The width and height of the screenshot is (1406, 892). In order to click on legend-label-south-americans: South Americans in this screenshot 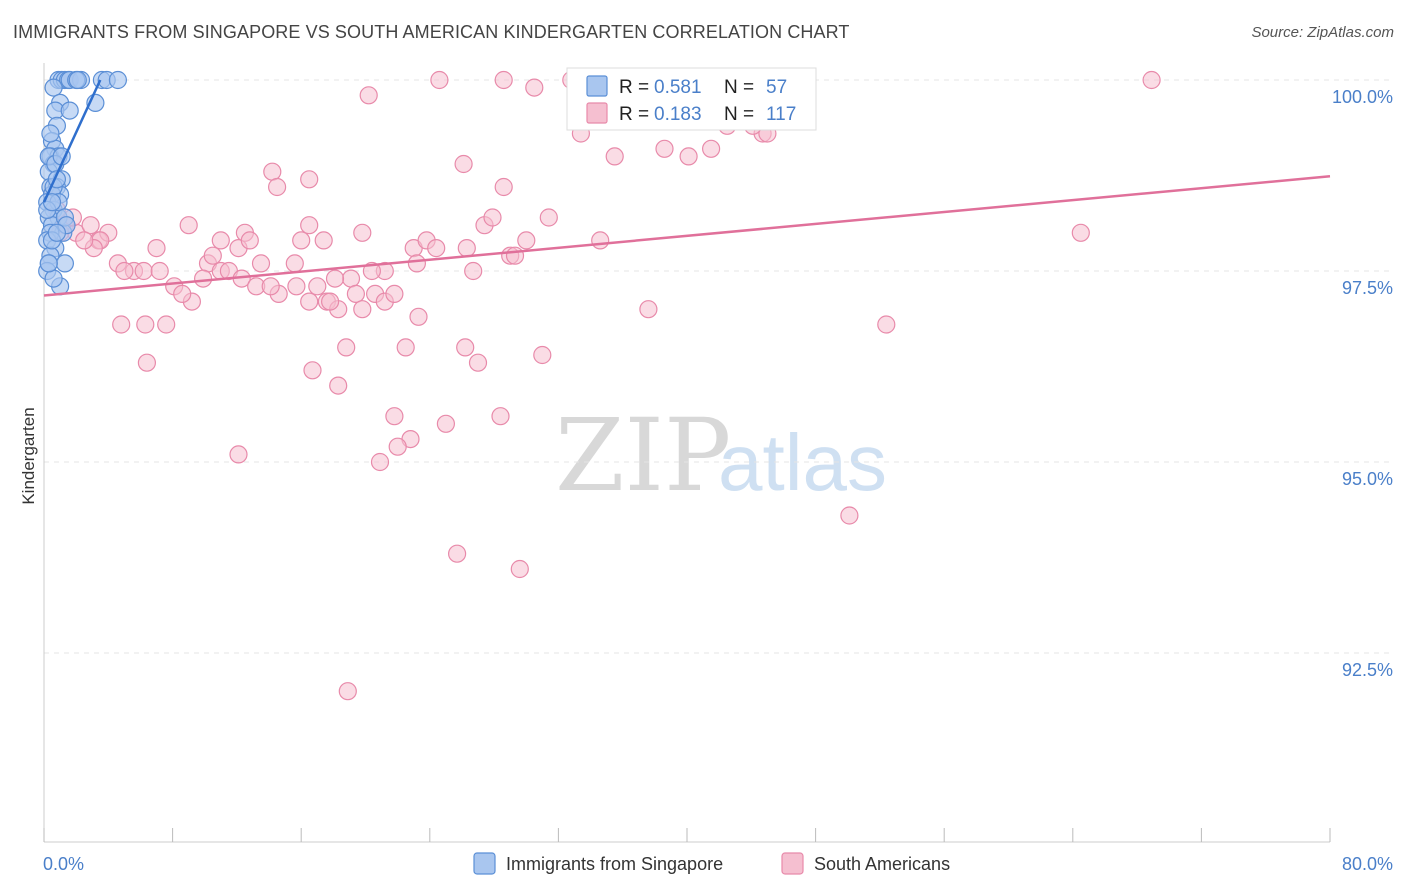, I will do `click(882, 864)`.